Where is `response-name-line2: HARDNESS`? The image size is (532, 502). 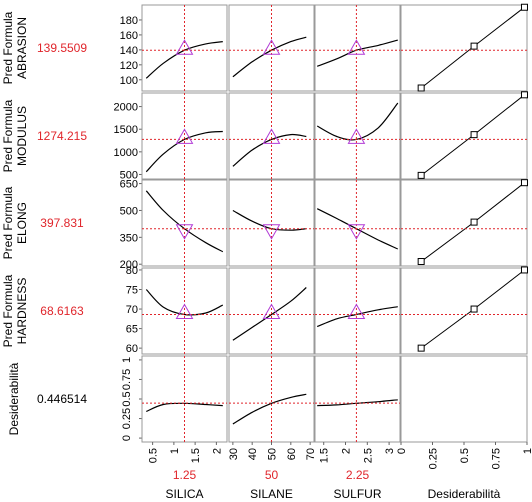 response-name-line2: HARDNESS is located at coordinates (22, 311).